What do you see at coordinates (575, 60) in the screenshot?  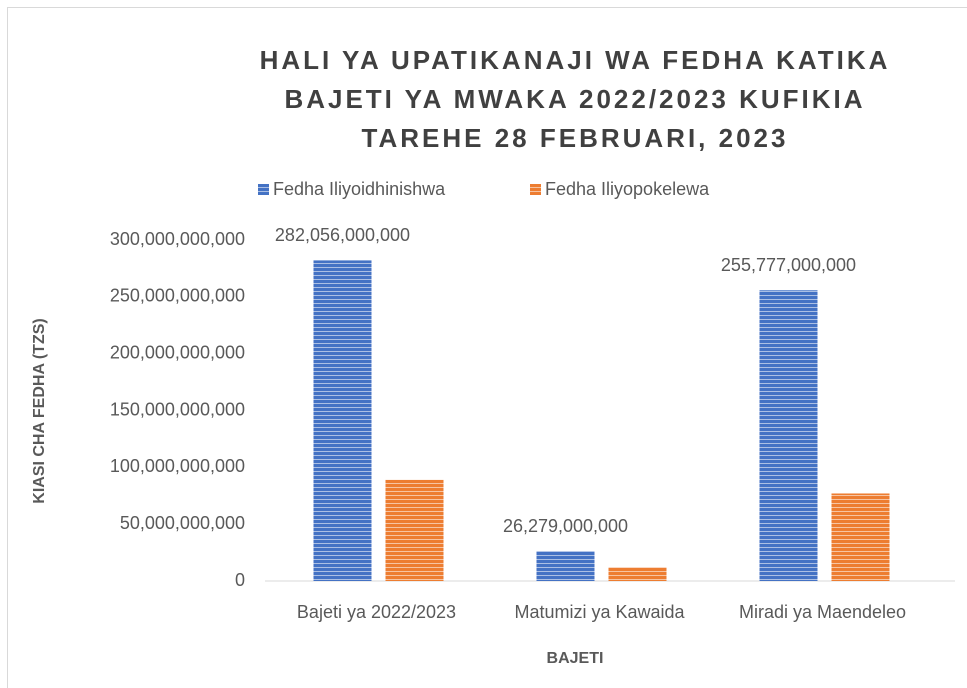 I see `chart-title: HALI YA UPATIKANAJI WA FEDHA KATIKA` at bounding box center [575, 60].